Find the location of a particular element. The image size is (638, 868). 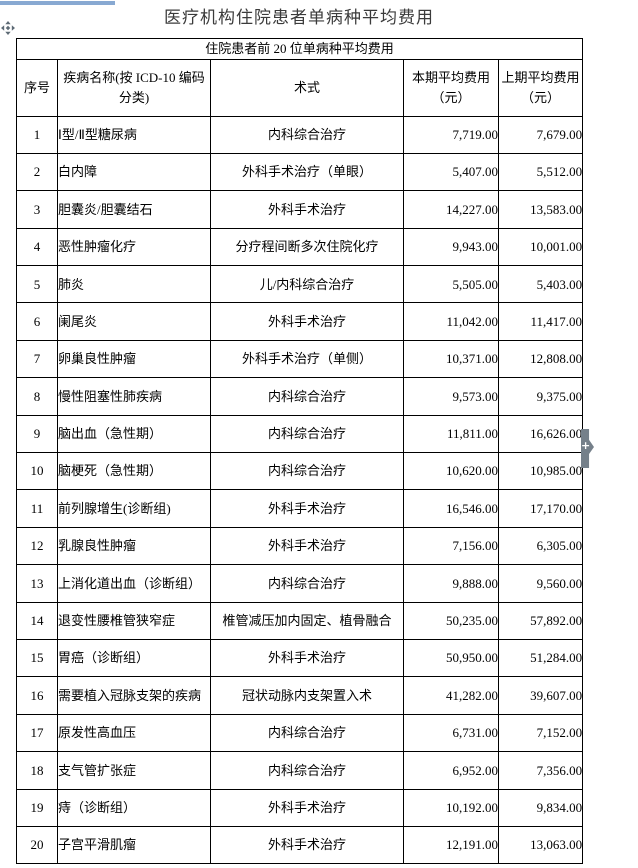

cell-disease-name: 胃癌（诊断组） is located at coordinates (134, 658).